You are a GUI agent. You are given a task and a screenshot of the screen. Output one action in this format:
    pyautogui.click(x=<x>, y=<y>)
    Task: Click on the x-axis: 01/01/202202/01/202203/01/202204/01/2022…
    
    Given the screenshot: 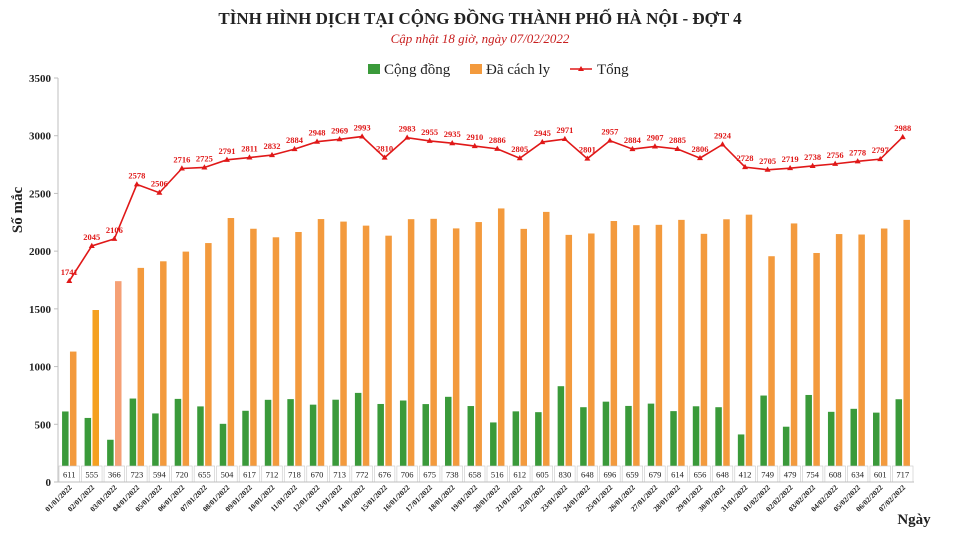 What is the action you would take?
    pyautogui.click(x=478, y=497)
    